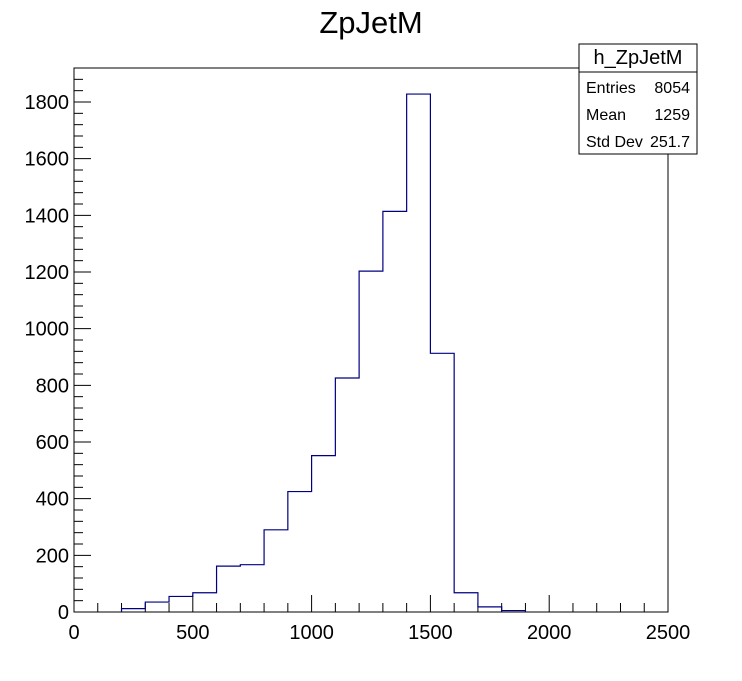 The width and height of the screenshot is (742, 681). Describe the element at coordinates (370, 22) in the screenshot. I see `chart-title: ZpJetM` at that location.